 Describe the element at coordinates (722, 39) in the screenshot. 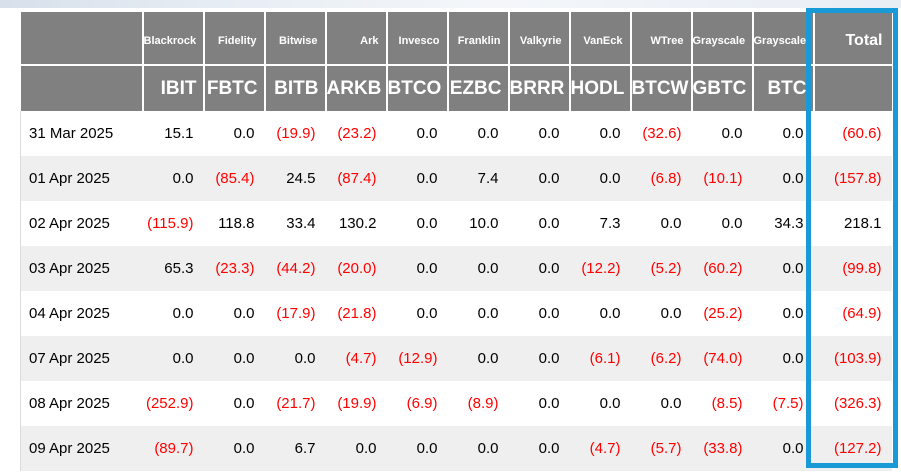

I see `col-issuer-grayscale-10: Grayscale` at that location.